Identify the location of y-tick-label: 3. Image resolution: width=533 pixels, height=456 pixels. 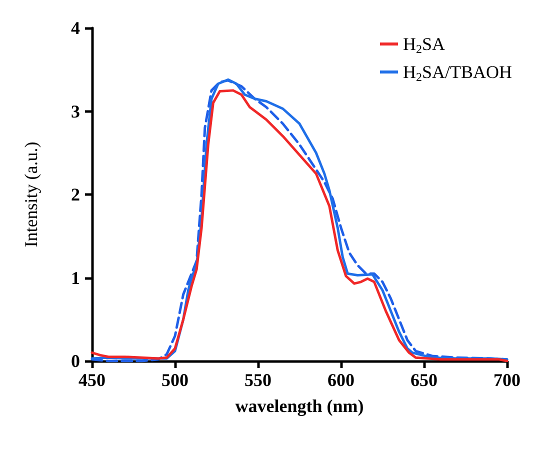
(75, 111).